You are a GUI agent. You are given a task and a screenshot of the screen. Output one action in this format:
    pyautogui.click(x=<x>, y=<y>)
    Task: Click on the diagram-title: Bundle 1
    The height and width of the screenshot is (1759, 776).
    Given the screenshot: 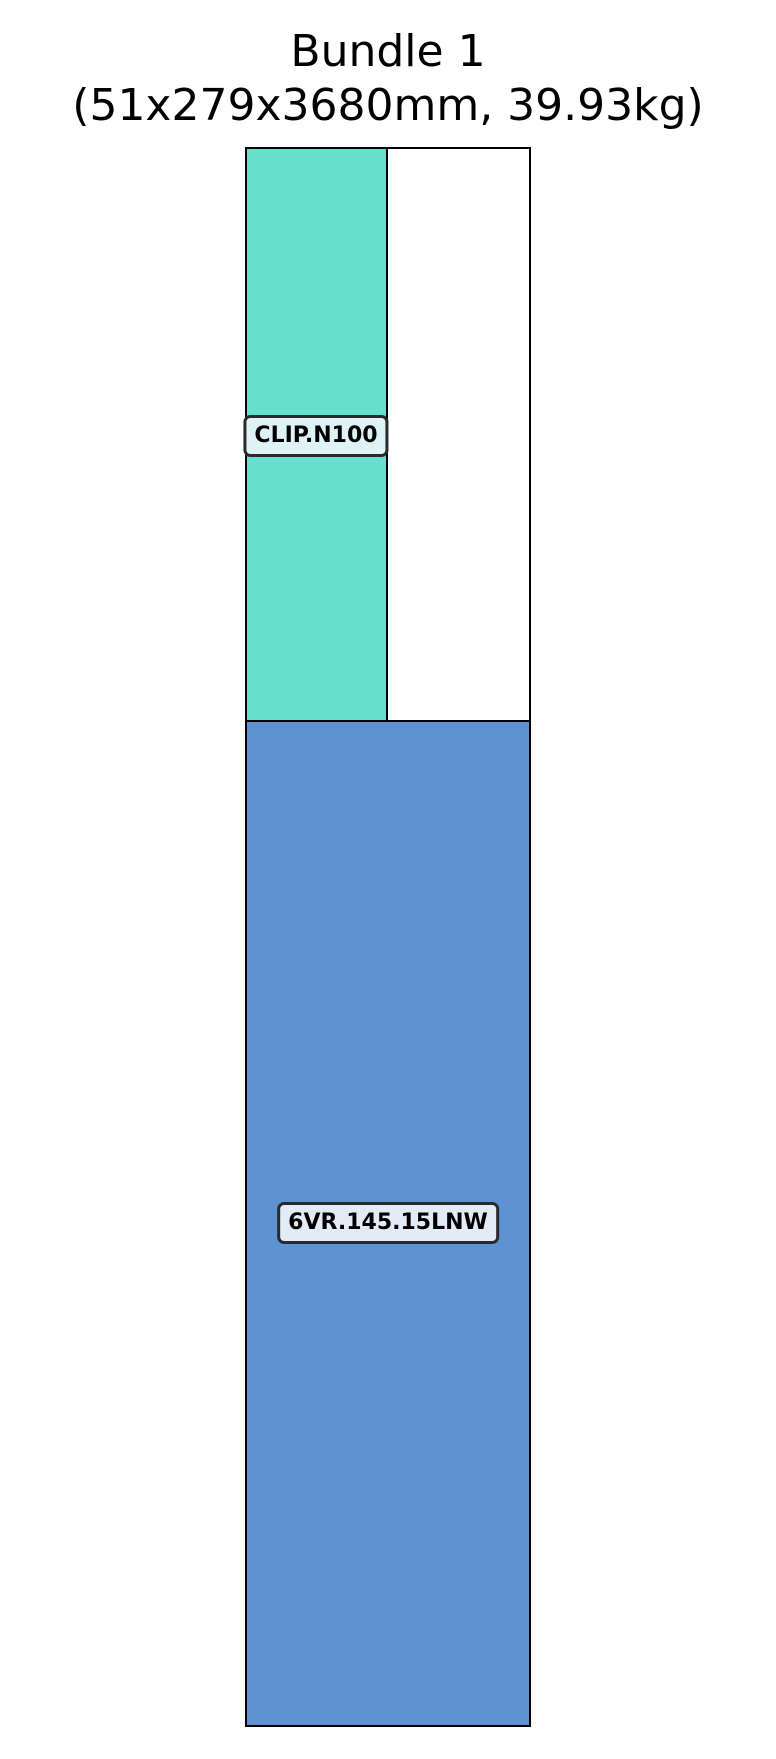 What is the action you would take?
    pyautogui.click(x=388, y=51)
    